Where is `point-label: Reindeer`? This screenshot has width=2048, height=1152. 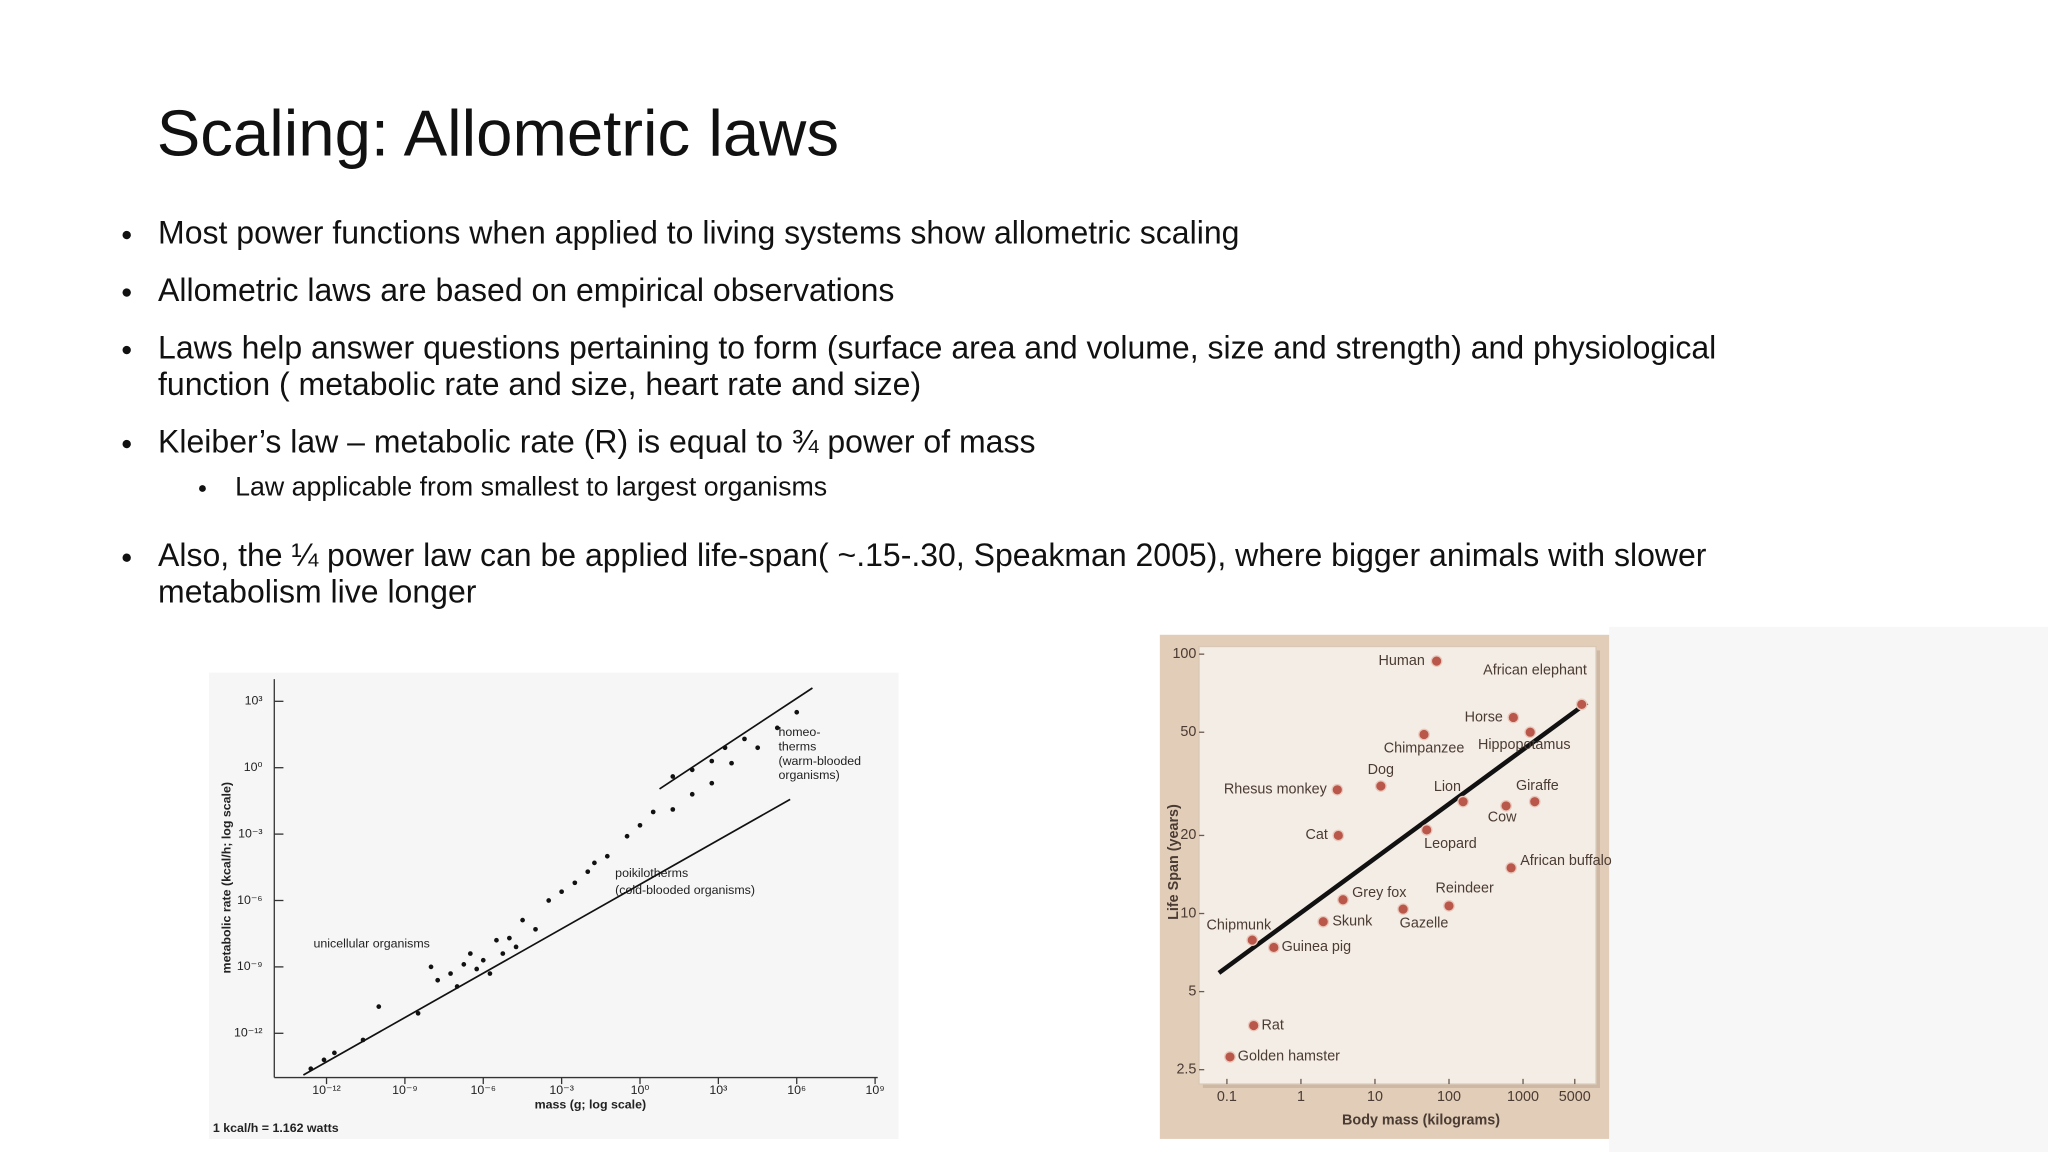 point-label: Reindeer is located at coordinates (1465, 889).